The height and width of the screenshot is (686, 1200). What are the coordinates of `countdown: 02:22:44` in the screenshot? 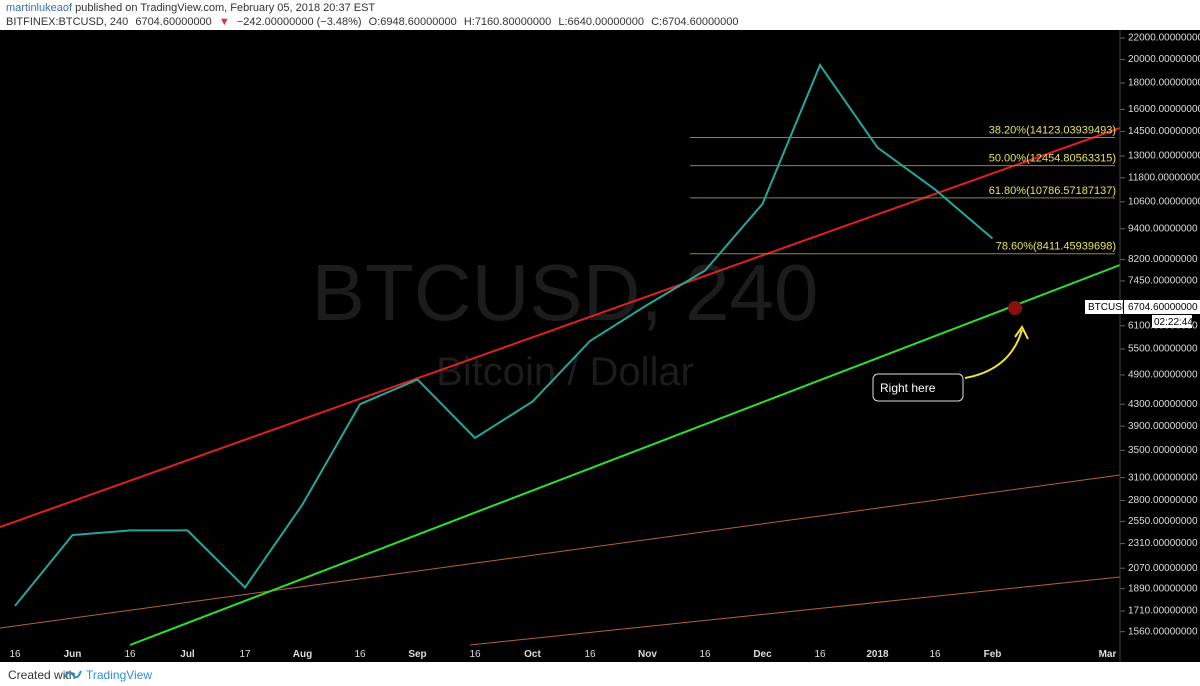 It's located at (1173, 322).